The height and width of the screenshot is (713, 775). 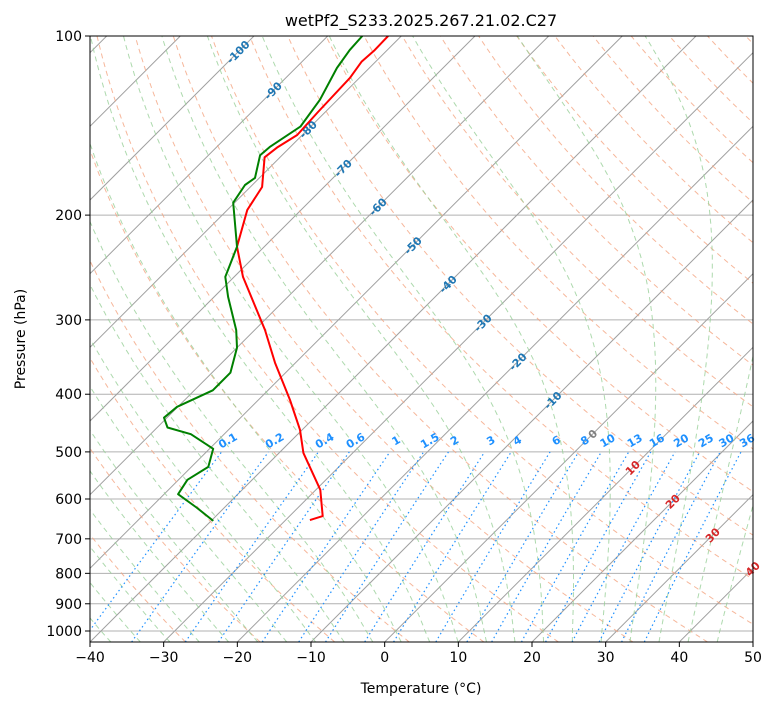 What do you see at coordinates (164, 658) in the screenshot?
I see `x-tick-label: −30` at bounding box center [164, 658].